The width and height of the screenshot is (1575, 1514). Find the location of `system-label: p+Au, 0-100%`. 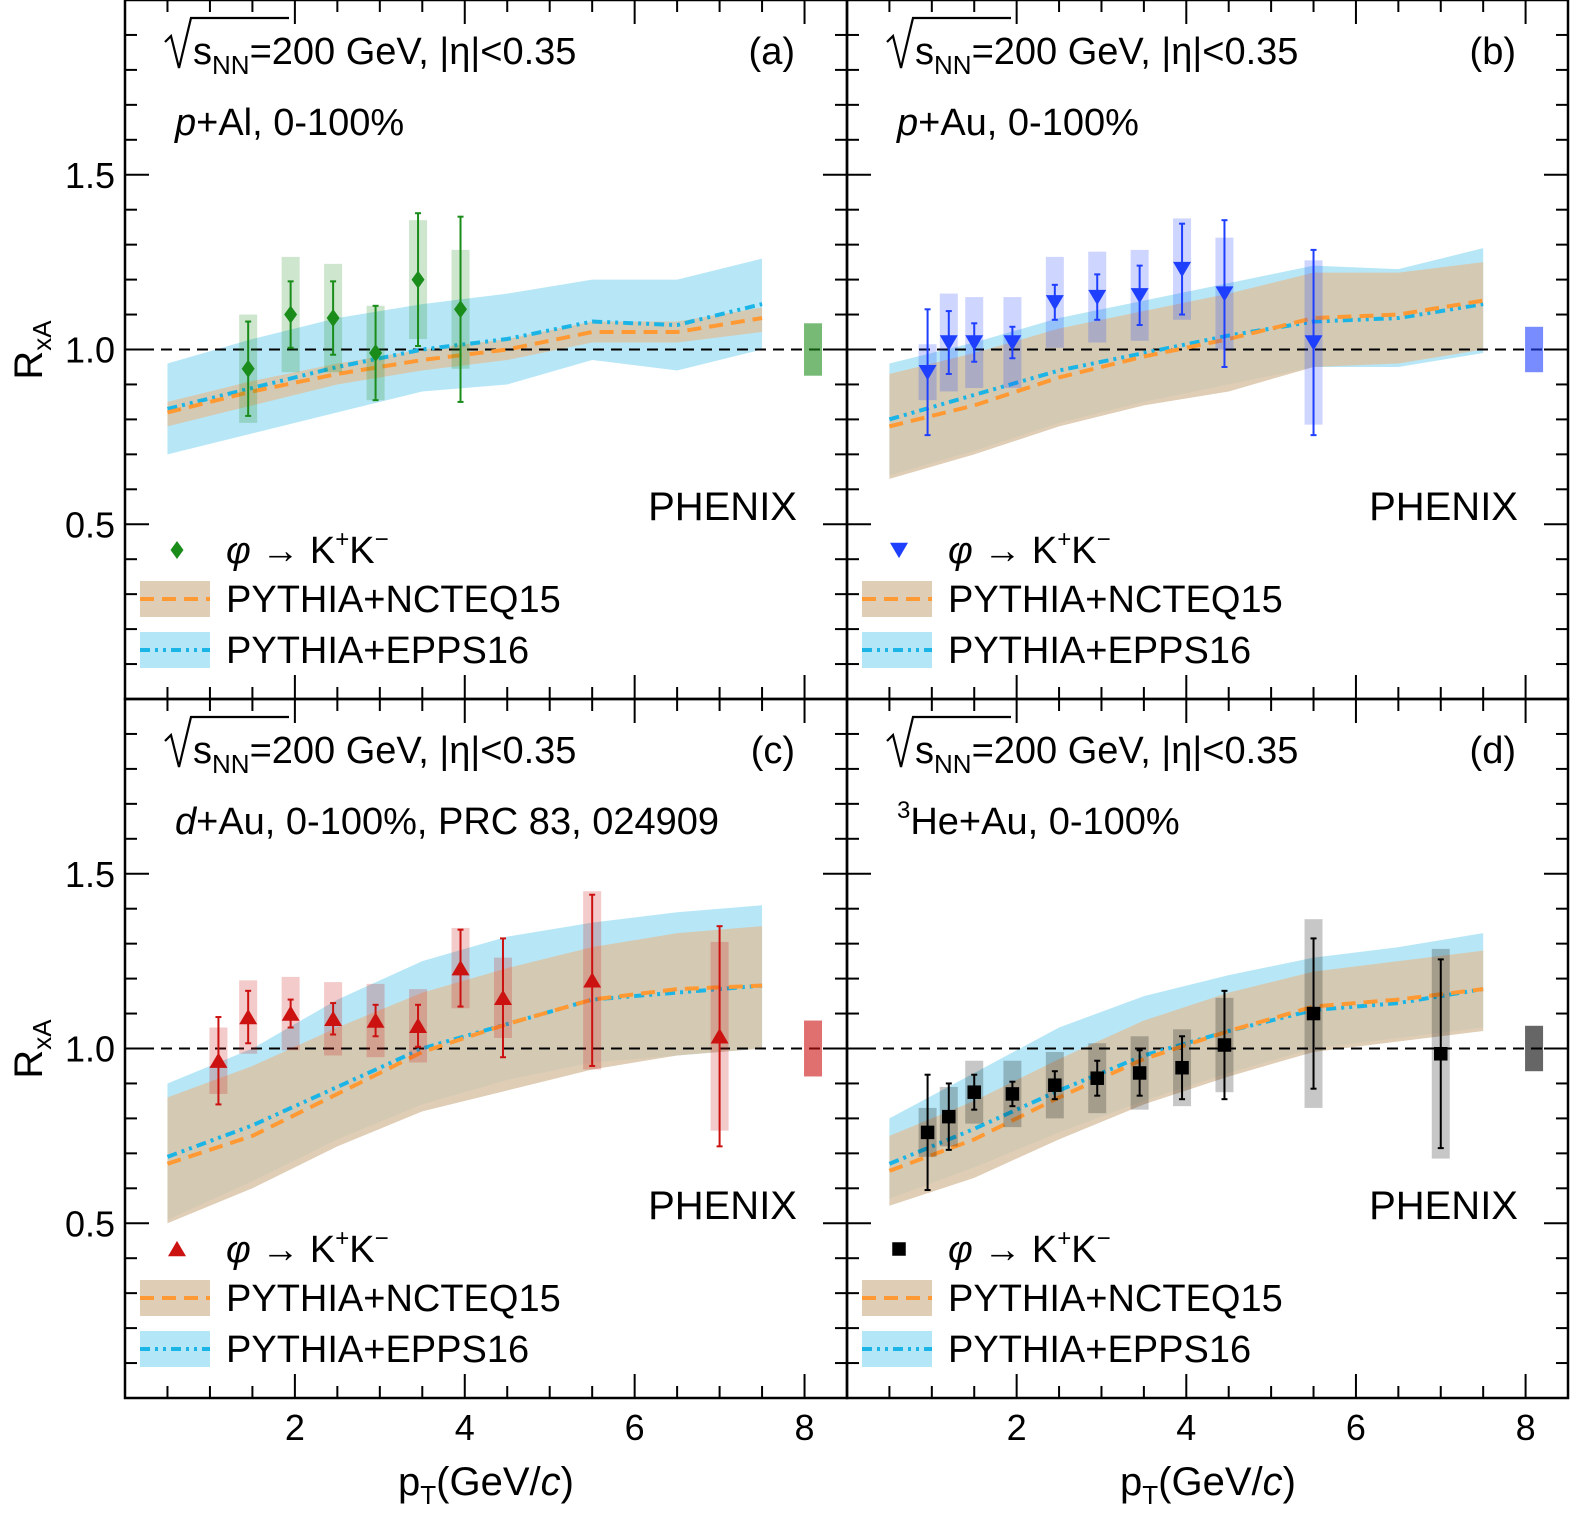

system-label: p+Au, 0-100% is located at coordinates (1017, 123).